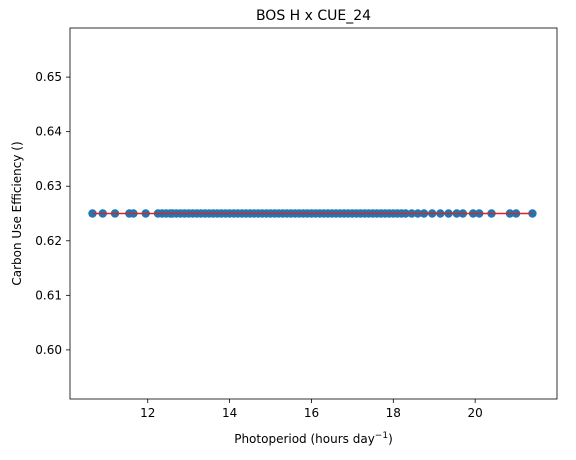  Describe the element at coordinates (48, 350) in the screenshot. I see `y-tick-label: 0.60` at that location.